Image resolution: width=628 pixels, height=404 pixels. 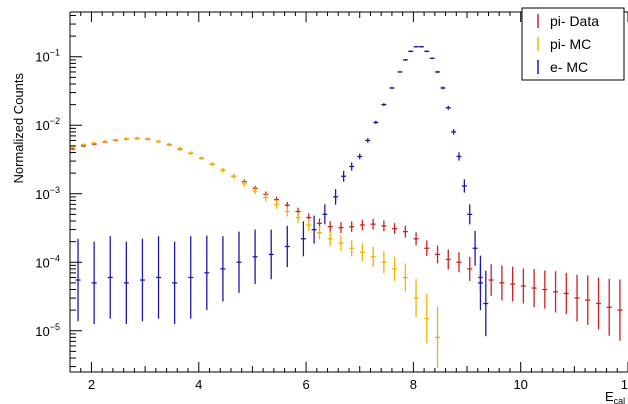 I want to click on x-axis-label: Ecal, so click(x=615, y=396).